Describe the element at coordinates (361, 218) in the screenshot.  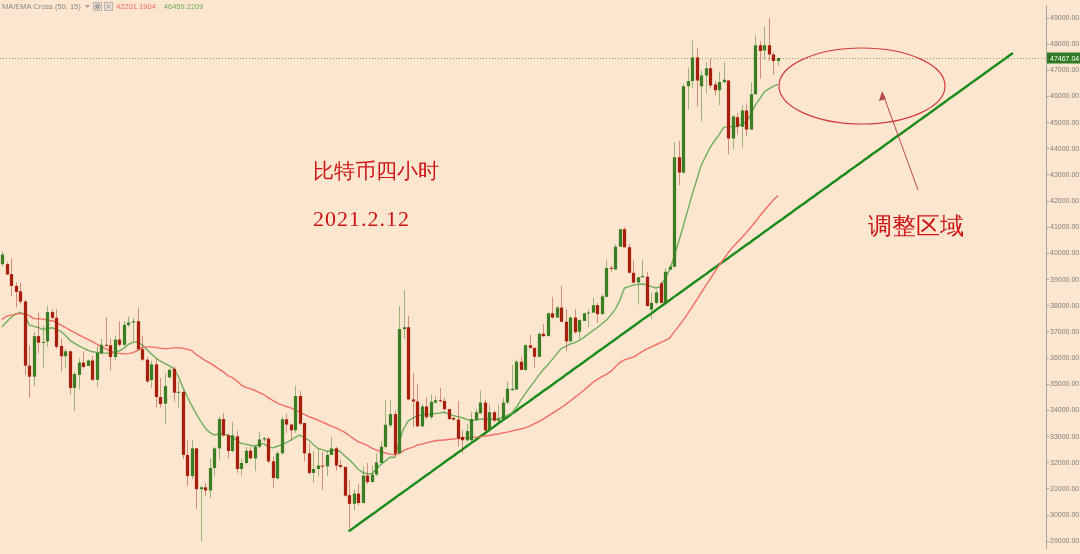
I see `text: 2021.2.12` at that location.